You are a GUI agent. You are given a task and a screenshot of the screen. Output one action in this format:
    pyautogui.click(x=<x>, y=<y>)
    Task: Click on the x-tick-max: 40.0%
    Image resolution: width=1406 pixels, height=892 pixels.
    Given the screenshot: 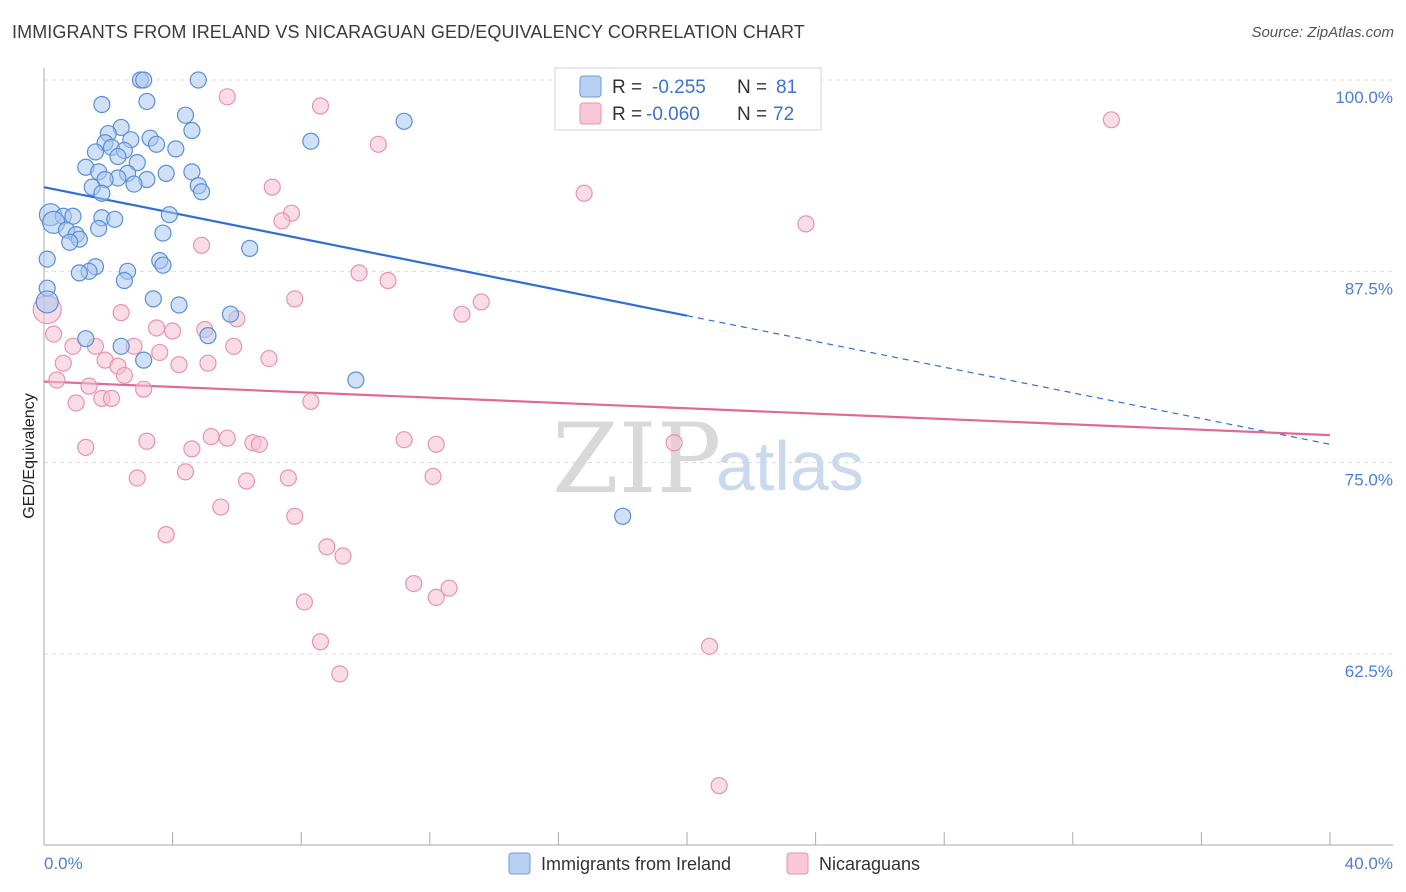 What is the action you would take?
    pyautogui.click(x=1369, y=863)
    